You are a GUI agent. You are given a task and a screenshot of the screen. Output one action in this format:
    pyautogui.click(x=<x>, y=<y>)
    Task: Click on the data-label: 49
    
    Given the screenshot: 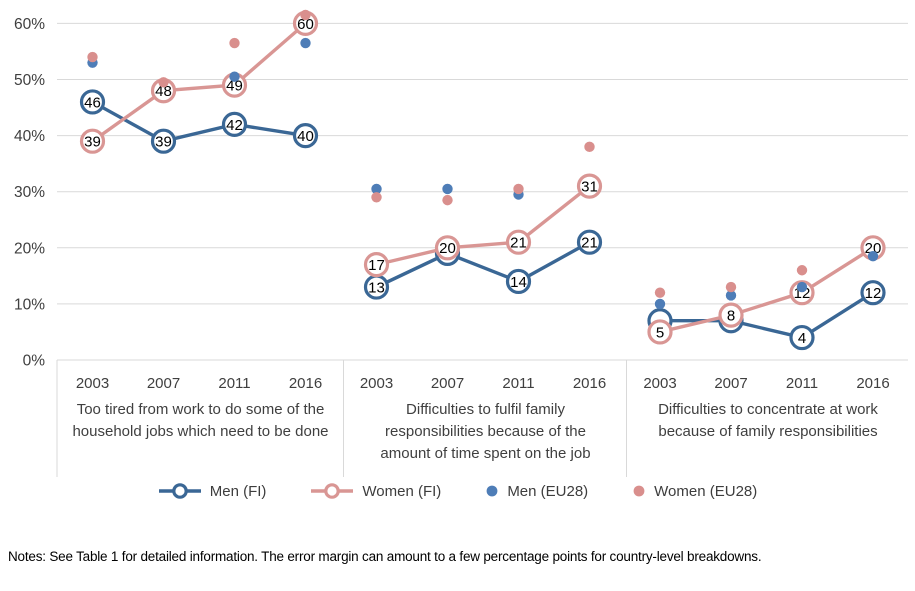 What is the action you would take?
    pyautogui.click(x=234, y=86)
    